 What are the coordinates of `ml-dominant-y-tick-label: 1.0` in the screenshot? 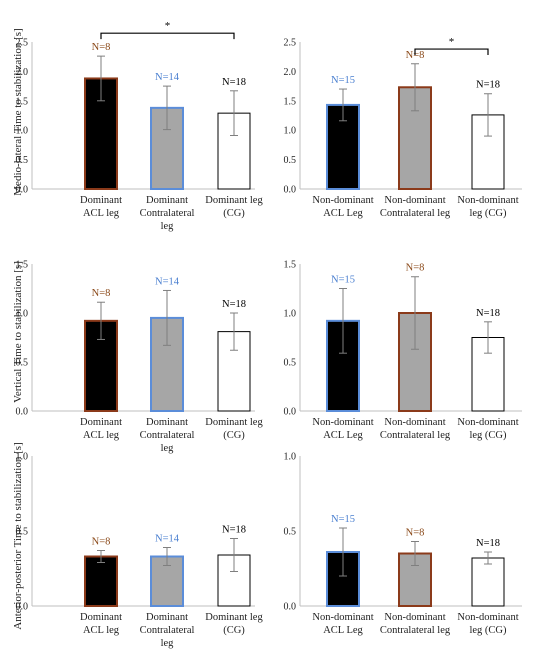 It's located at (22, 131).